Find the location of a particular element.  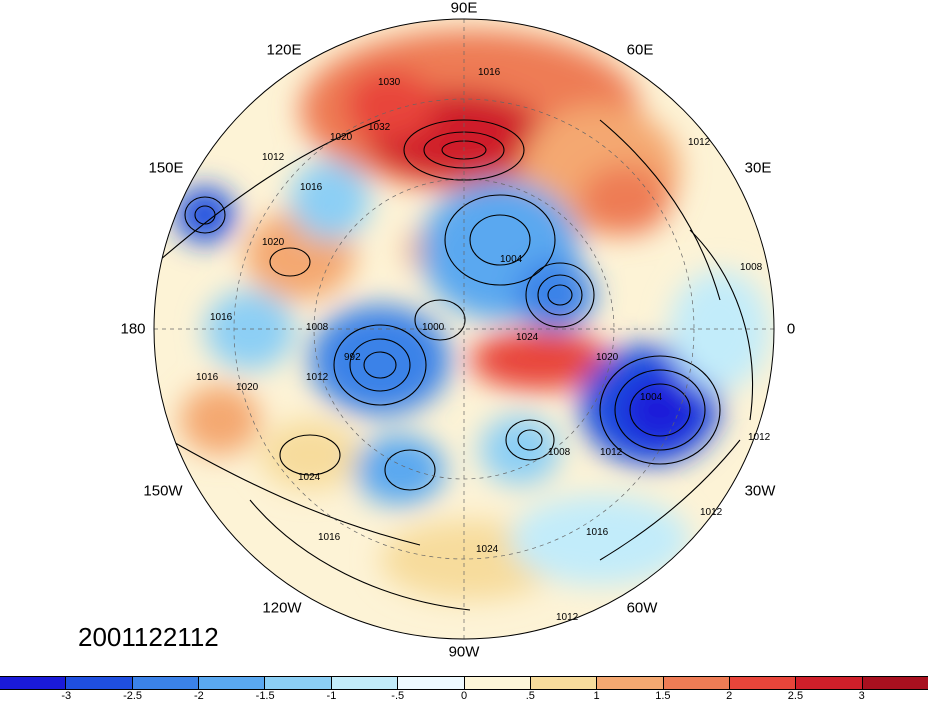

lon-label-60w: 60W is located at coordinates (642, 608).